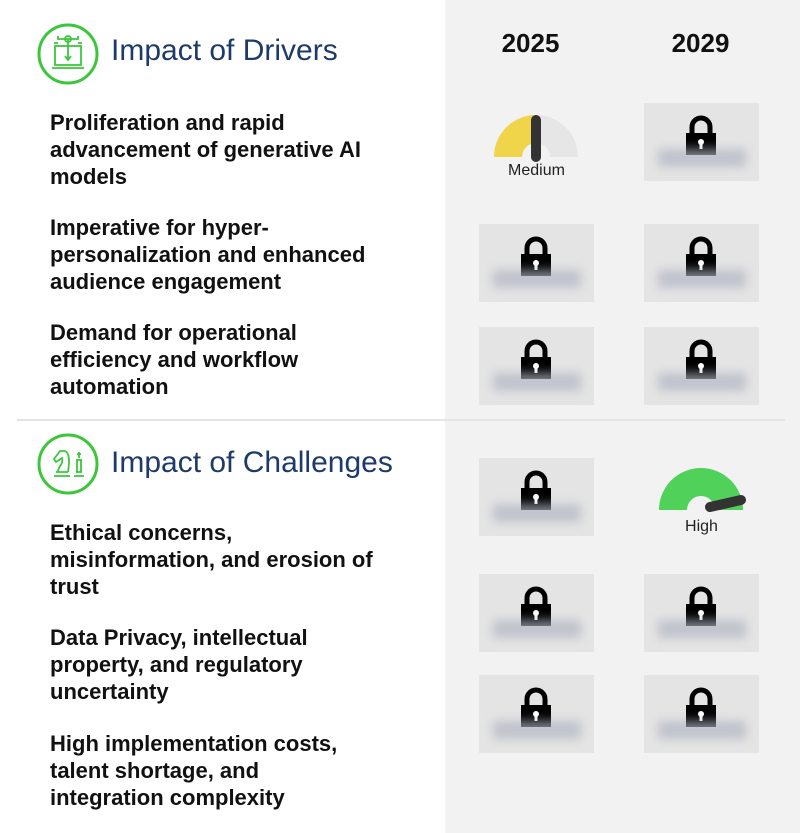 The image size is (800, 833). I want to click on challenges-title: Impact of Challenges, so click(252, 462).